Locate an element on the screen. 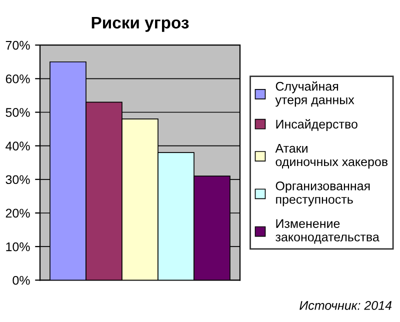 The width and height of the screenshot is (400, 322). y-tick-label: 50% is located at coordinates (18, 112).